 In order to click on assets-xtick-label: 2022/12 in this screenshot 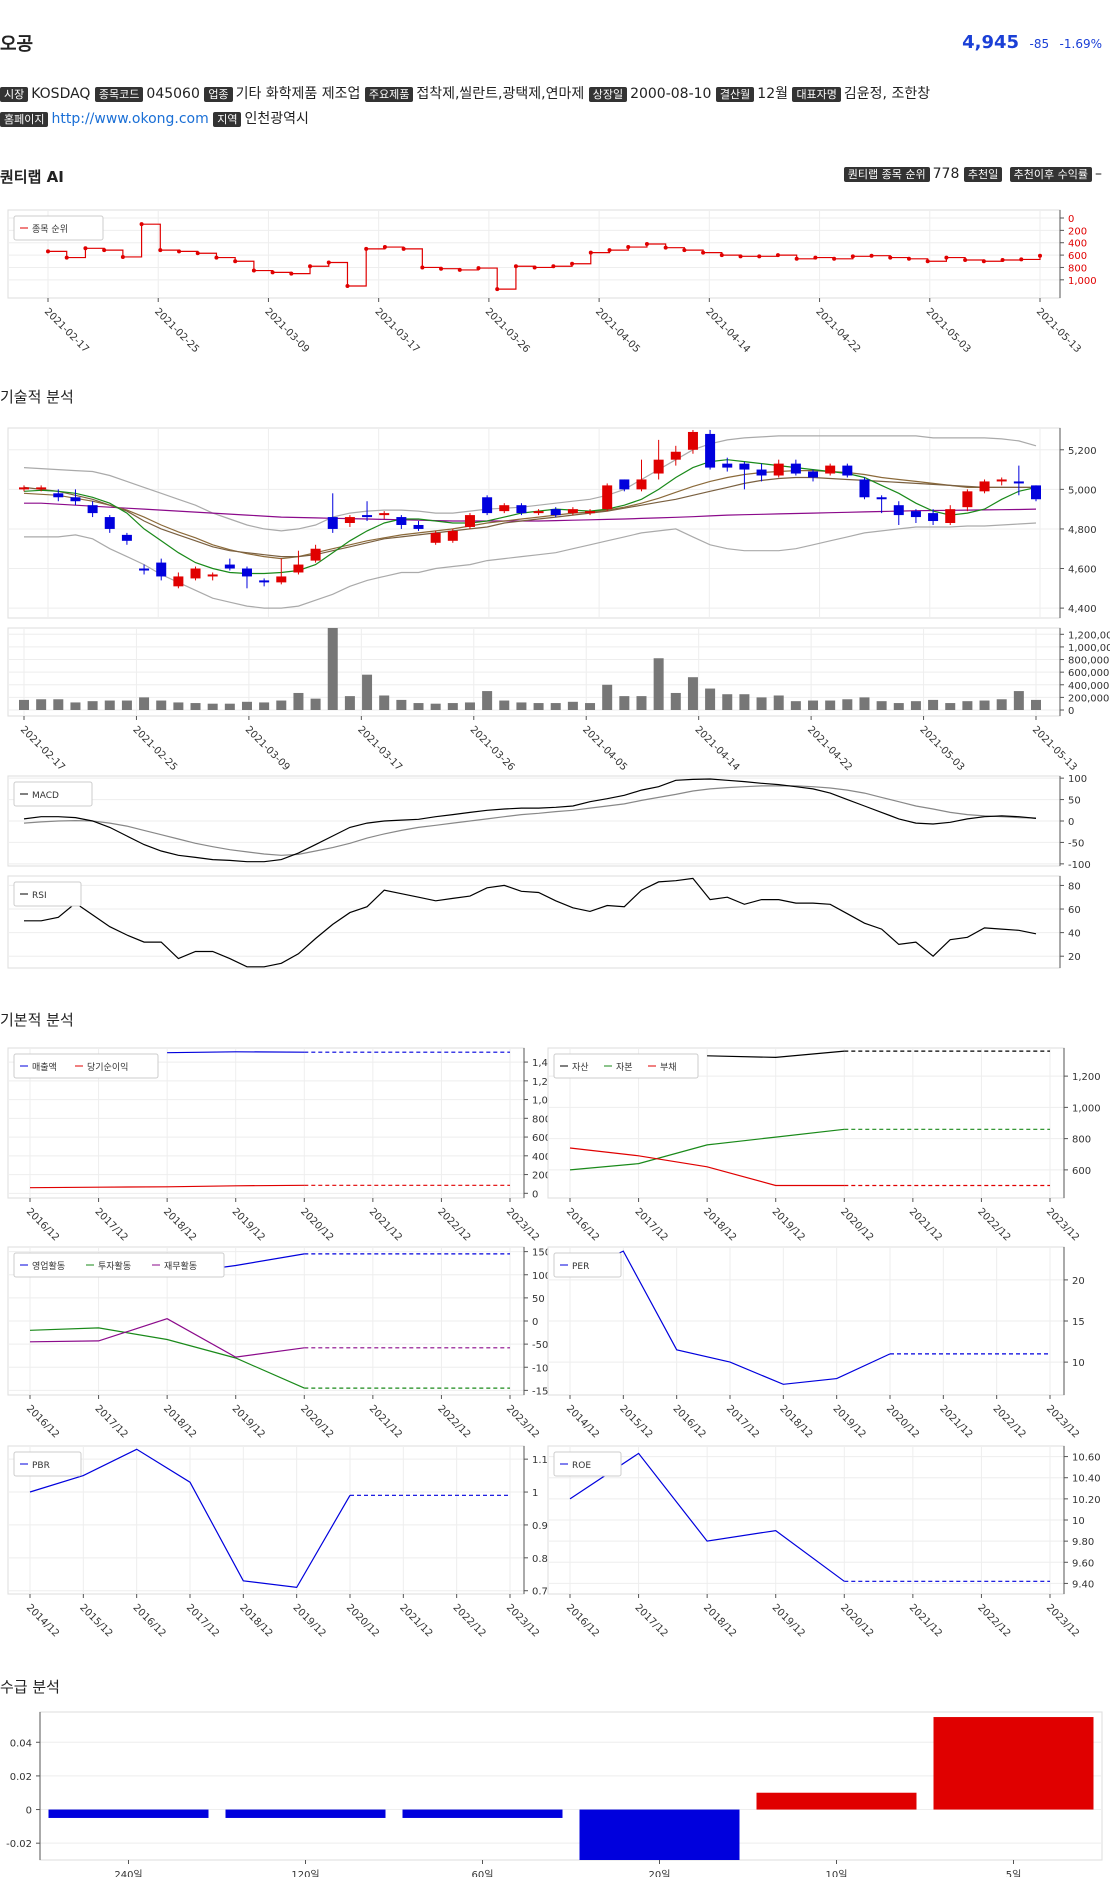, I will do `click(993, 1224)`.